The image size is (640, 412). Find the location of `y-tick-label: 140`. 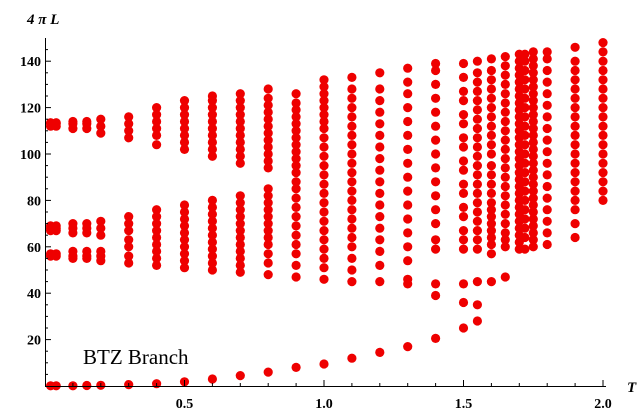

y-tick-label: 140 is located at coordinates (30, 62).